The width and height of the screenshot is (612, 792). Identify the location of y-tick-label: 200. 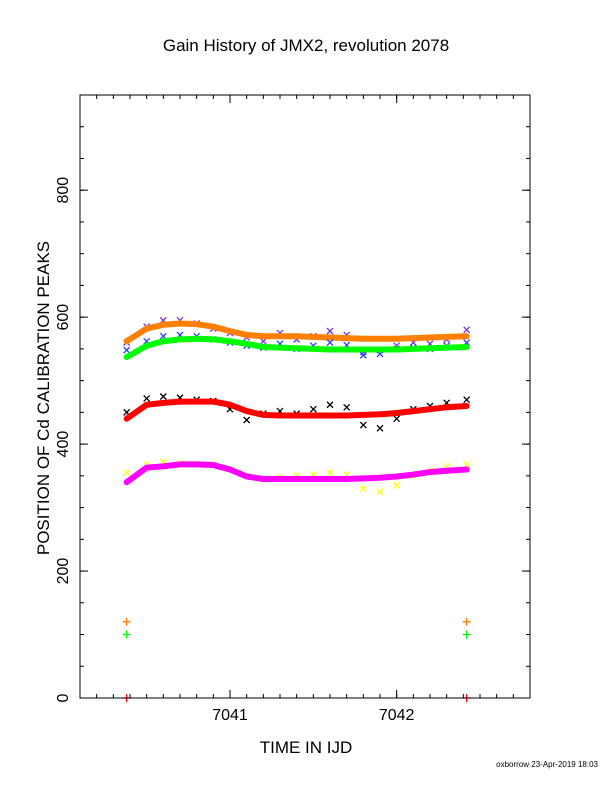
(63, 571).